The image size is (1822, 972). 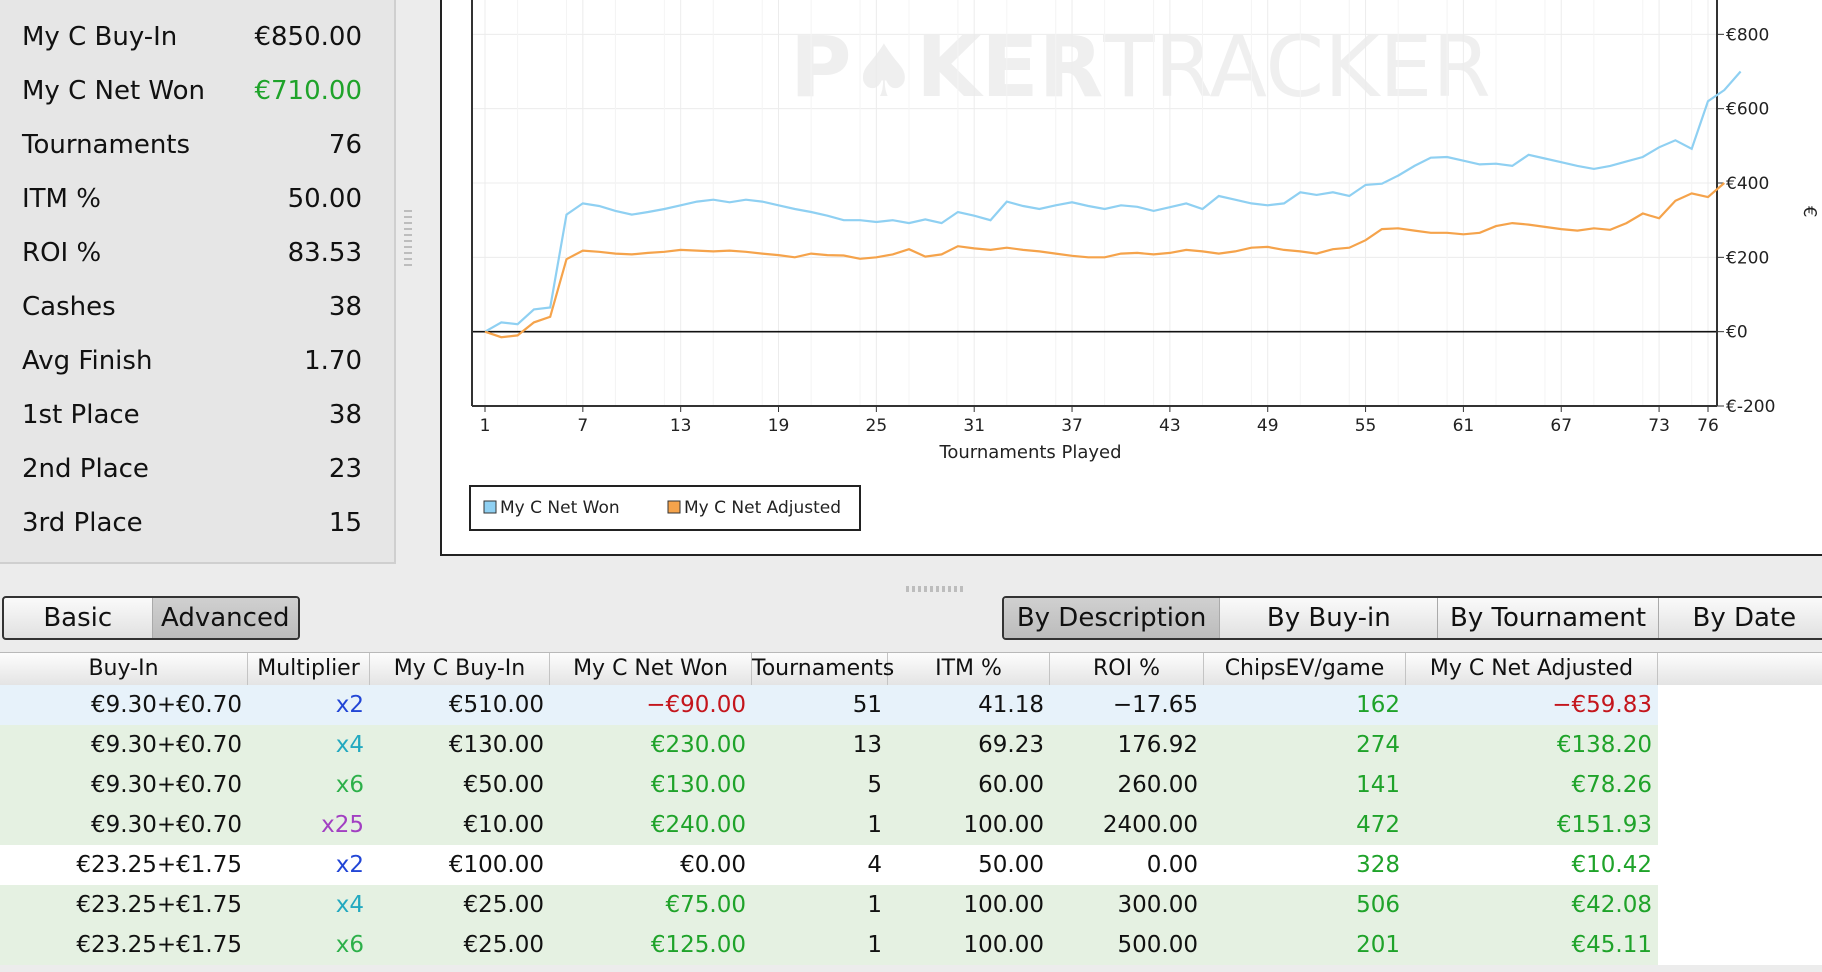 I want to click on table-cell: €100.00, so click(x=496, y=865).